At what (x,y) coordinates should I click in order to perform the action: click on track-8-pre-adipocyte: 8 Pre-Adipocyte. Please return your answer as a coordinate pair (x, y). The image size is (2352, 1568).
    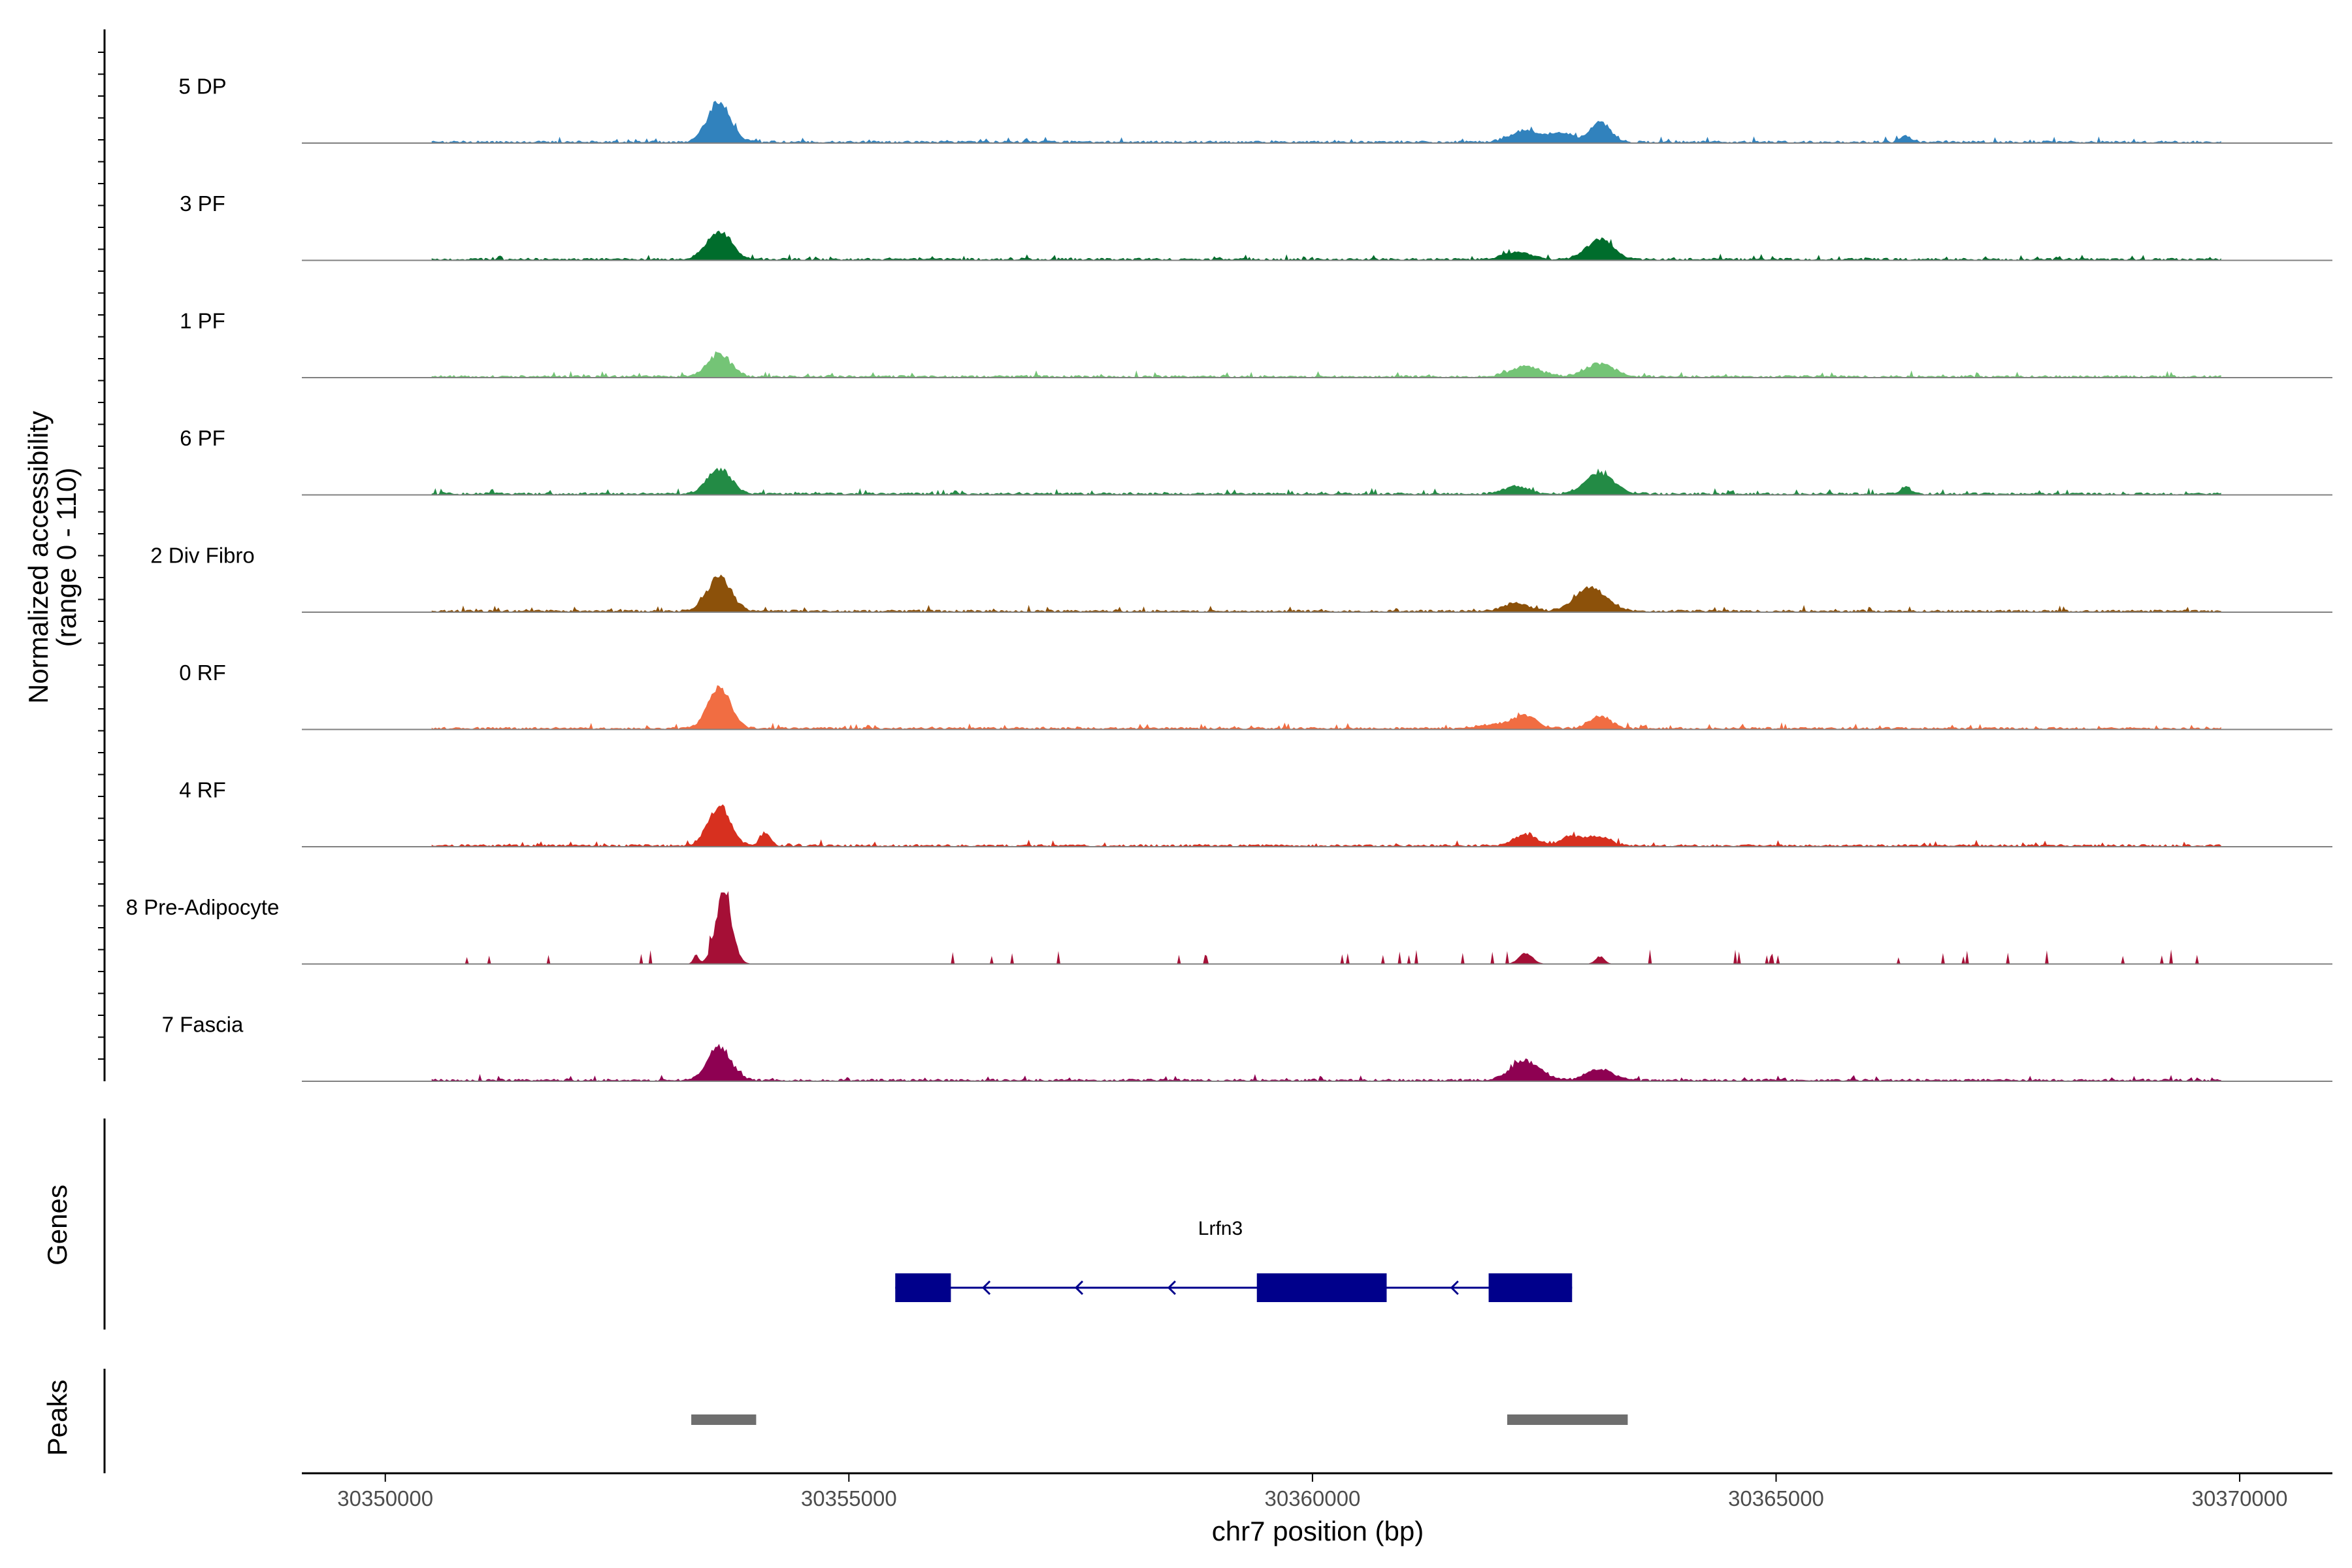
    Looking at the image, I should click on (1229, 927).